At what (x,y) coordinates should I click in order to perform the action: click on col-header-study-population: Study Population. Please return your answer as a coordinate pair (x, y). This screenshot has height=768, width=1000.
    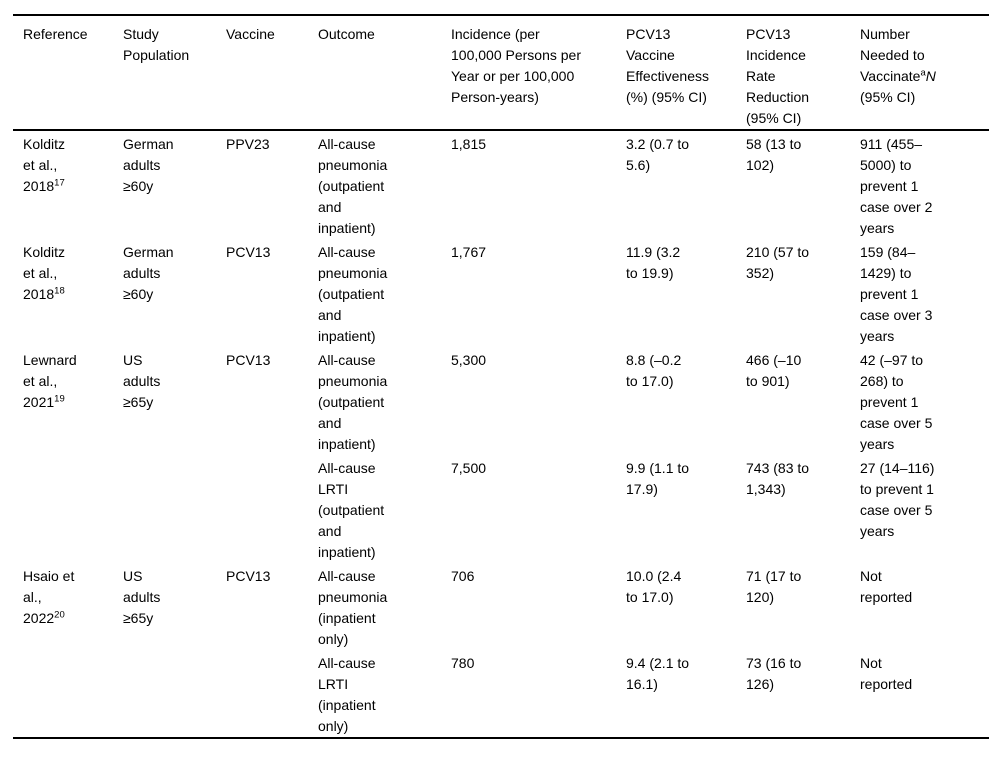
    Looking at the image, I should click on (164, 72).